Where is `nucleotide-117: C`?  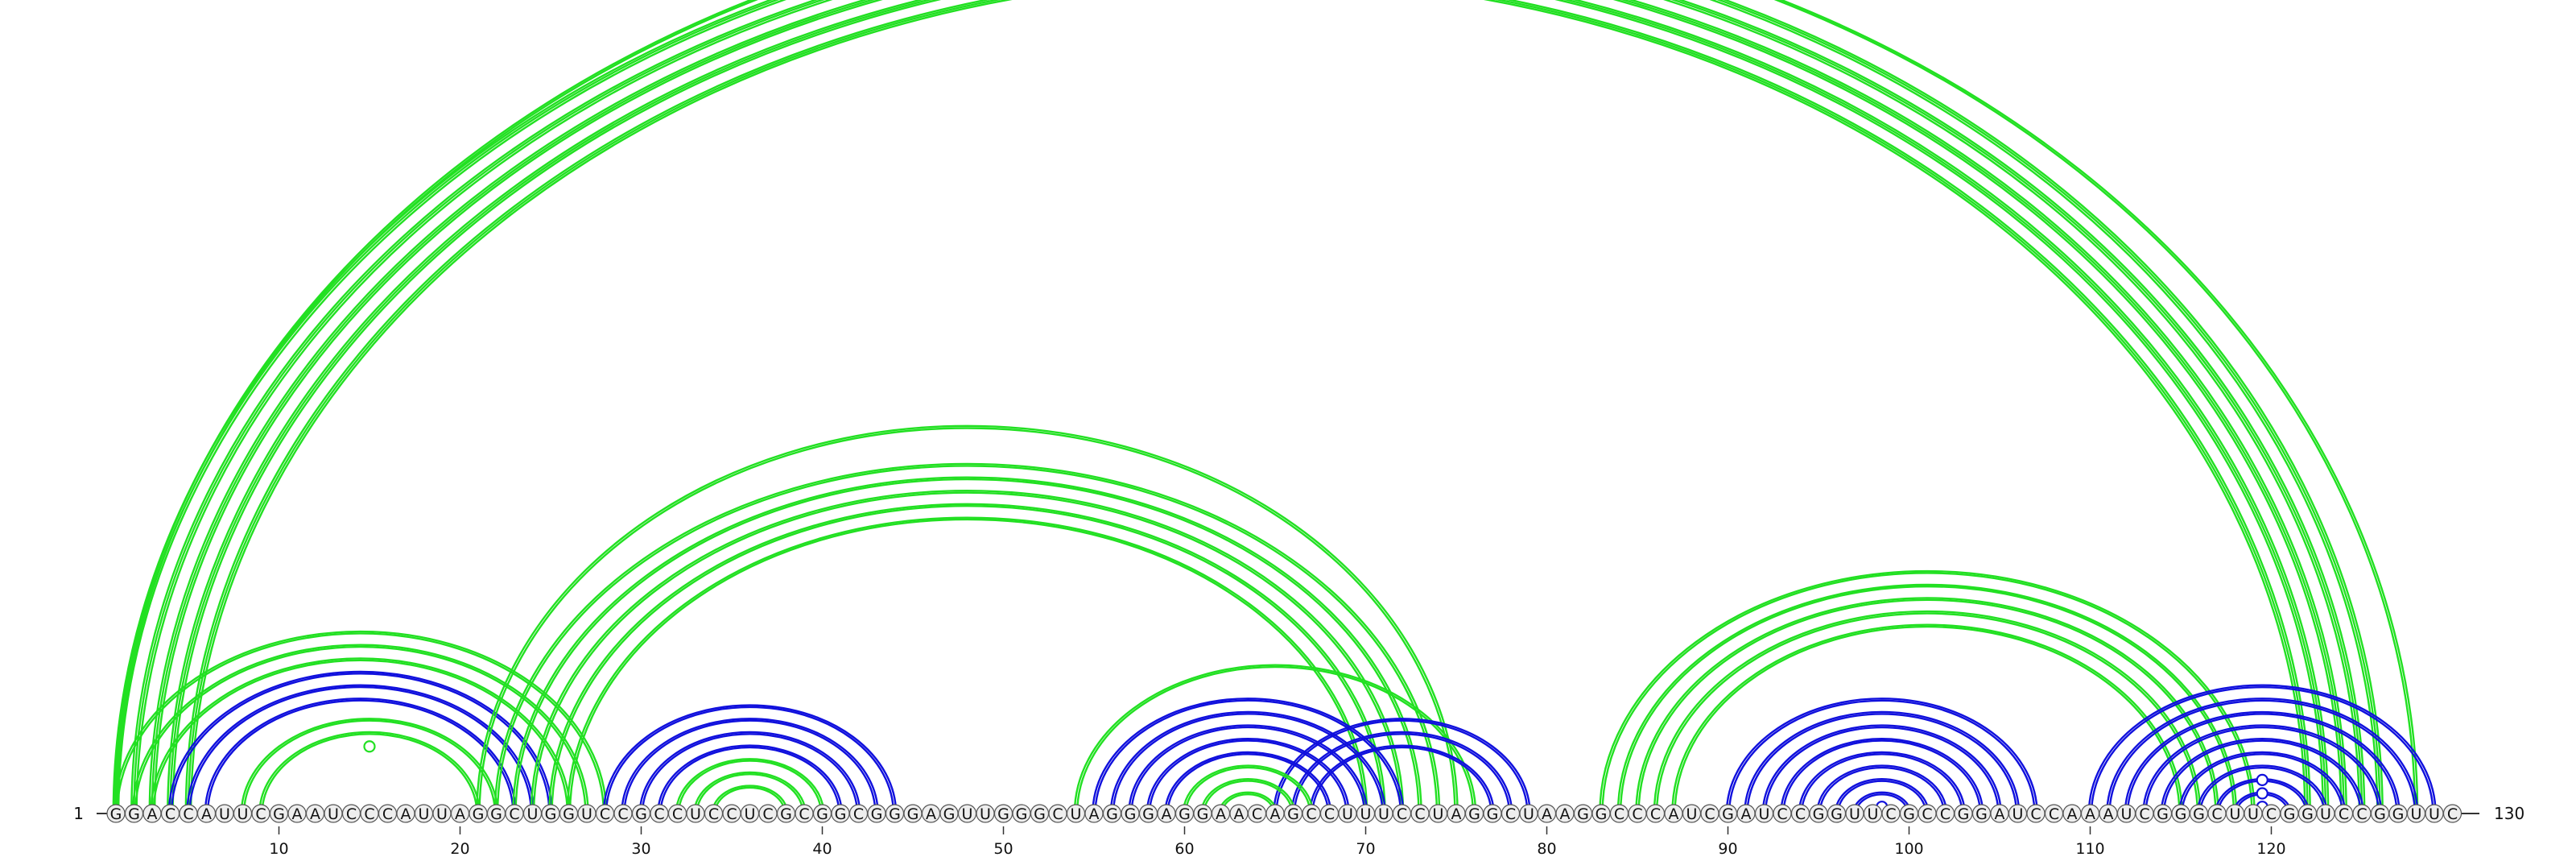
nucleotide-117: C is located at coordinates (2217, 813).